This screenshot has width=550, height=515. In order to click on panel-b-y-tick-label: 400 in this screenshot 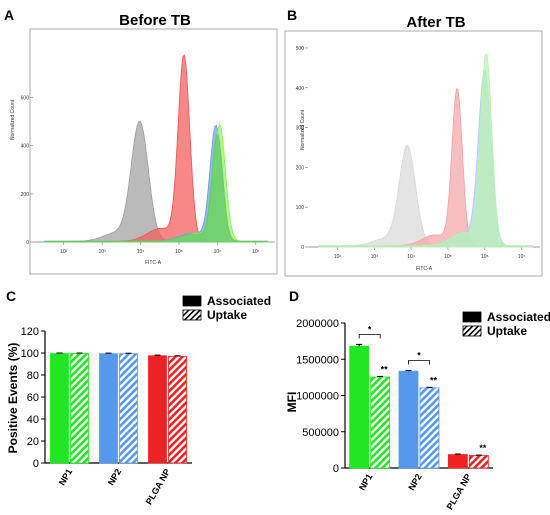, I will do `click(300, 89)`.